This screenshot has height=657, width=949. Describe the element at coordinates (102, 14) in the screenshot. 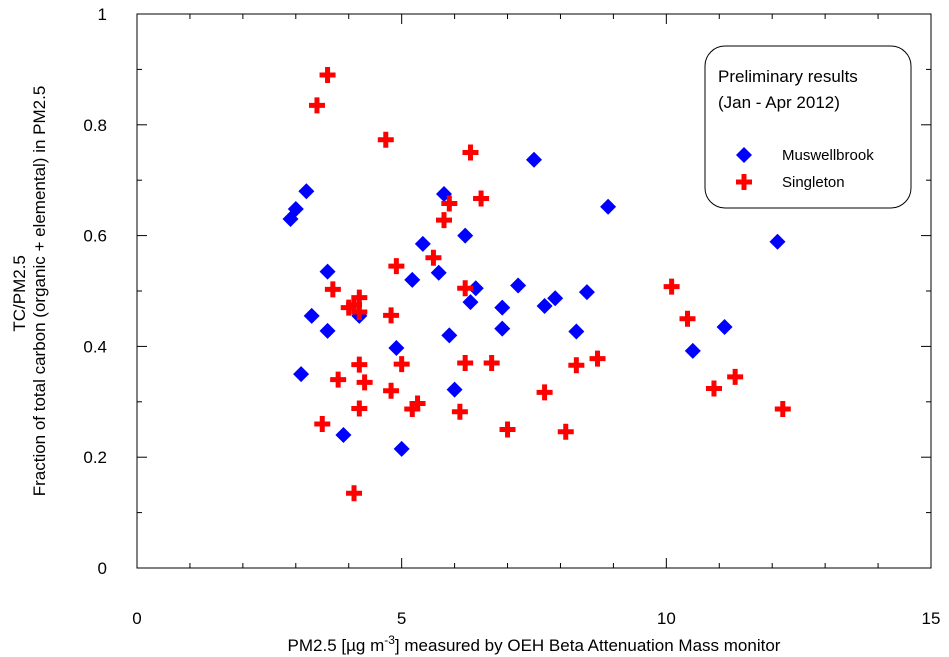

I see `y-tick-label: 1` at that location.